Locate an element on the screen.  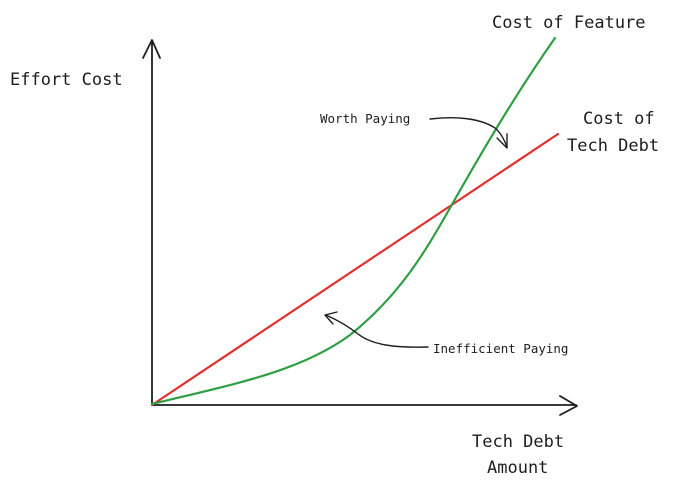
debt-line-label-line1: Cost of is located at coordinates (619, 119).